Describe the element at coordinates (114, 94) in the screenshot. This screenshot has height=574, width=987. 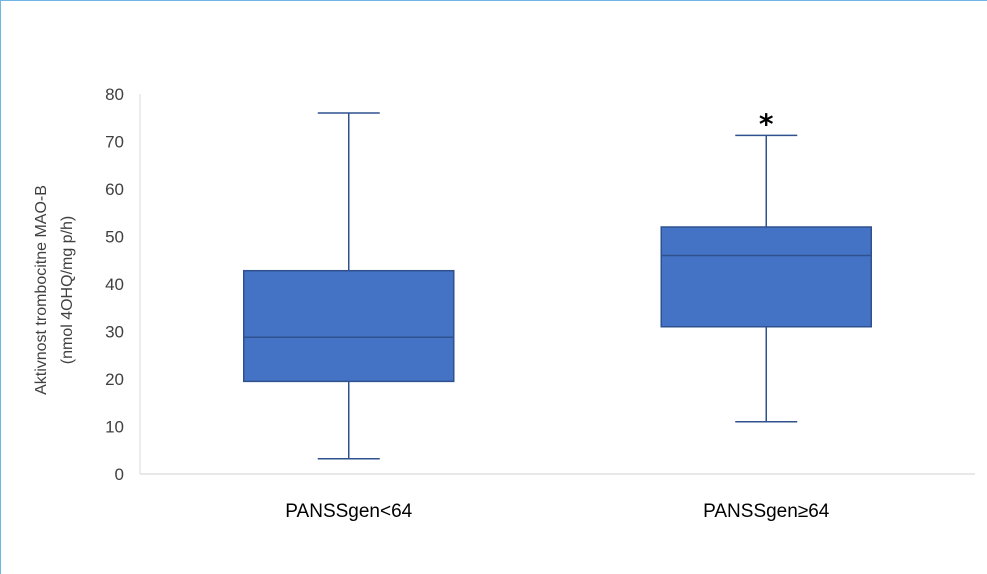
I see `y-tick-label: 80` at that location.